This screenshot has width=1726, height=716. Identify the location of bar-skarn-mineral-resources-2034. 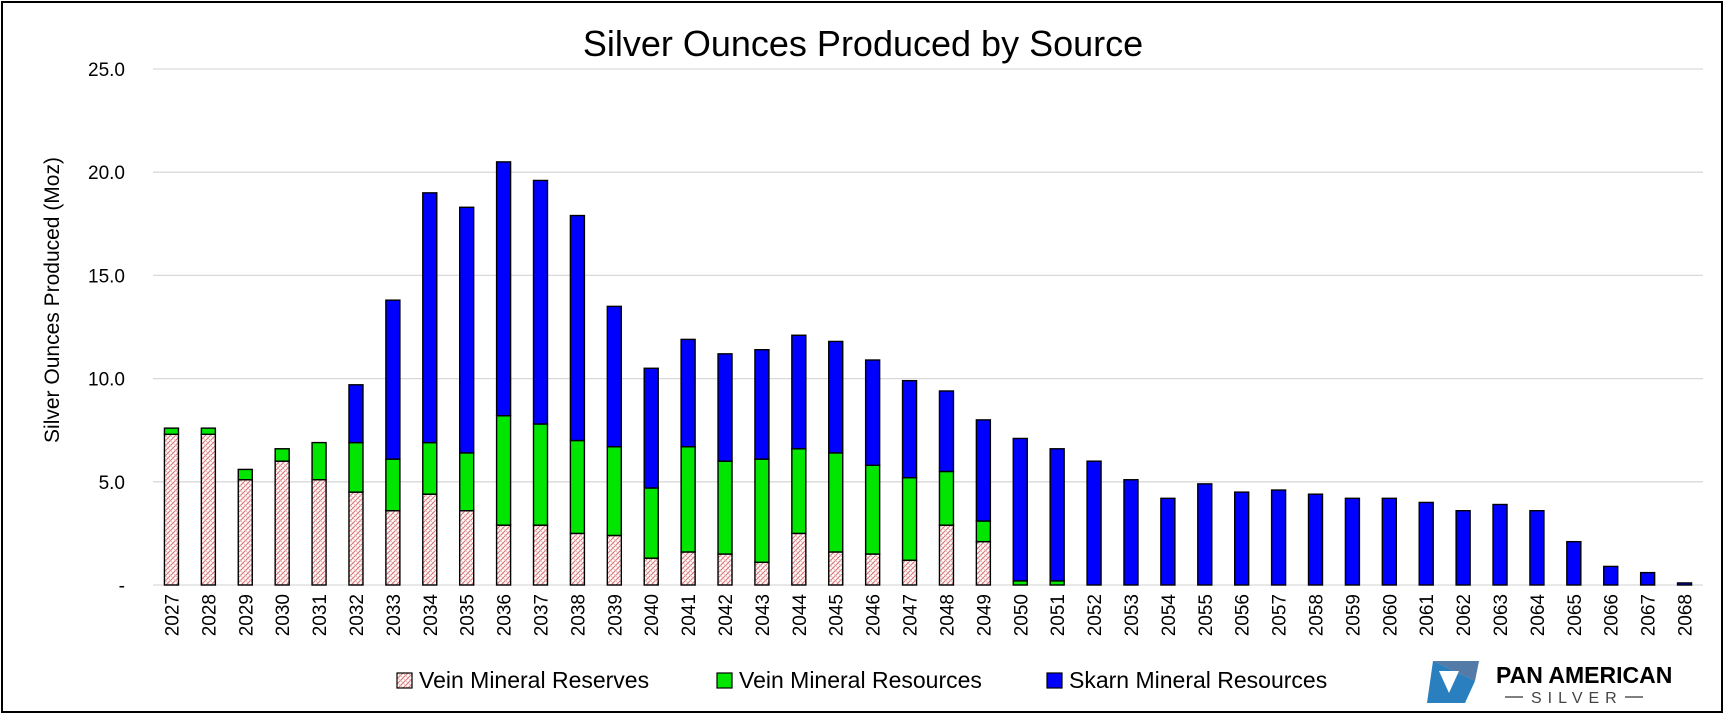
(430, 318).